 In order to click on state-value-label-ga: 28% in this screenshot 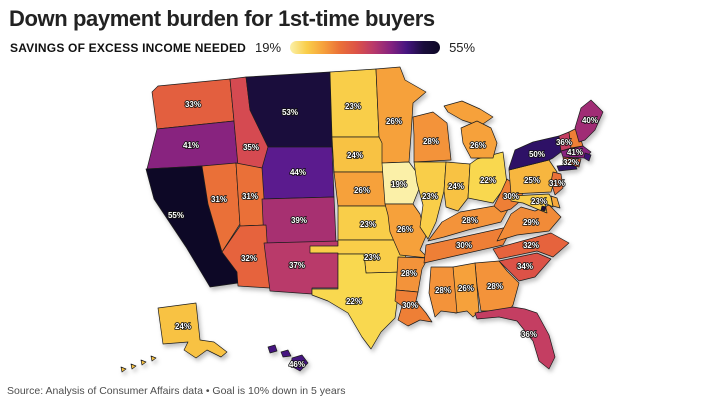, I will do `click(495, 286)`.